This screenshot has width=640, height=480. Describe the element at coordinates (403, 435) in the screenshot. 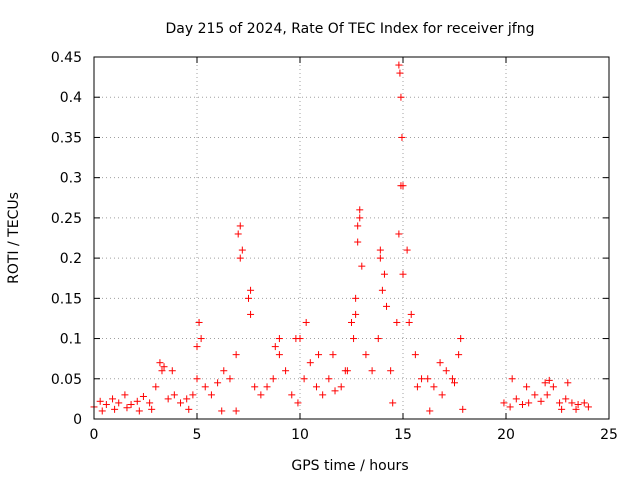

I see `x-tick-label: 15` at that location.